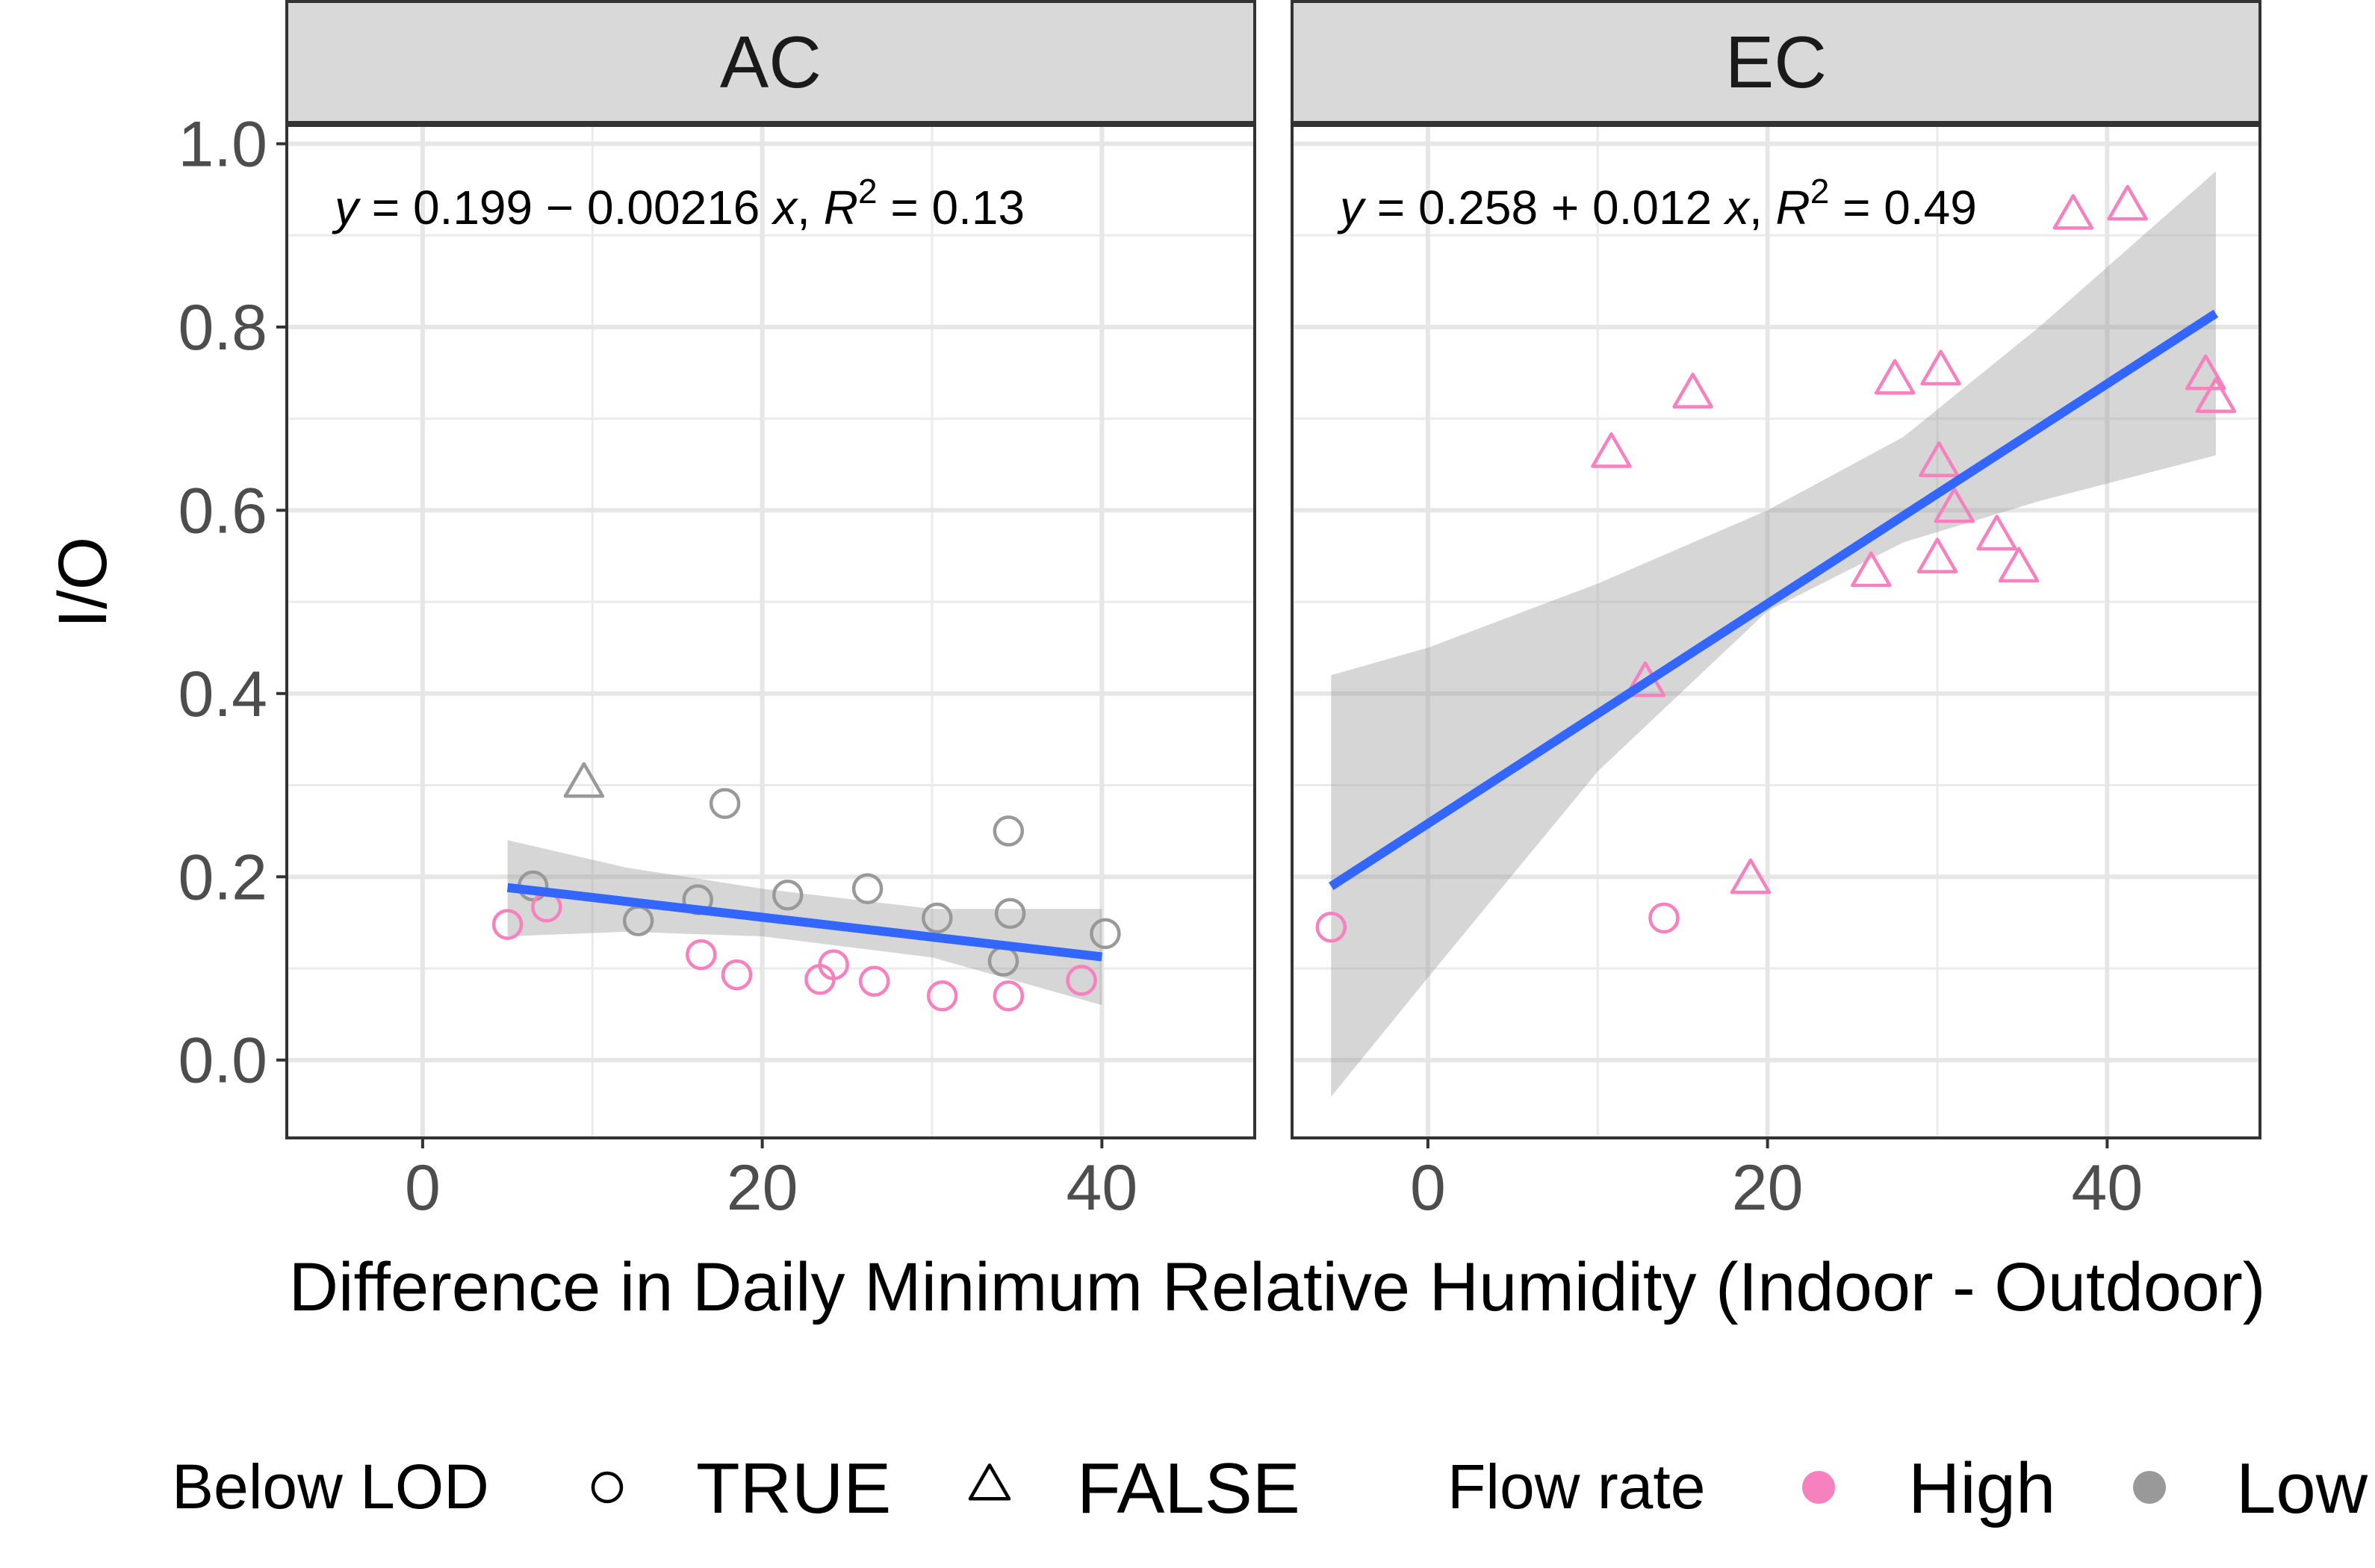 The height and width of the screenshot is (1568, 2375). Describe the element at coordinates (83, 583) in the screenshot. I see `y-axis-title: I/O` at that location.